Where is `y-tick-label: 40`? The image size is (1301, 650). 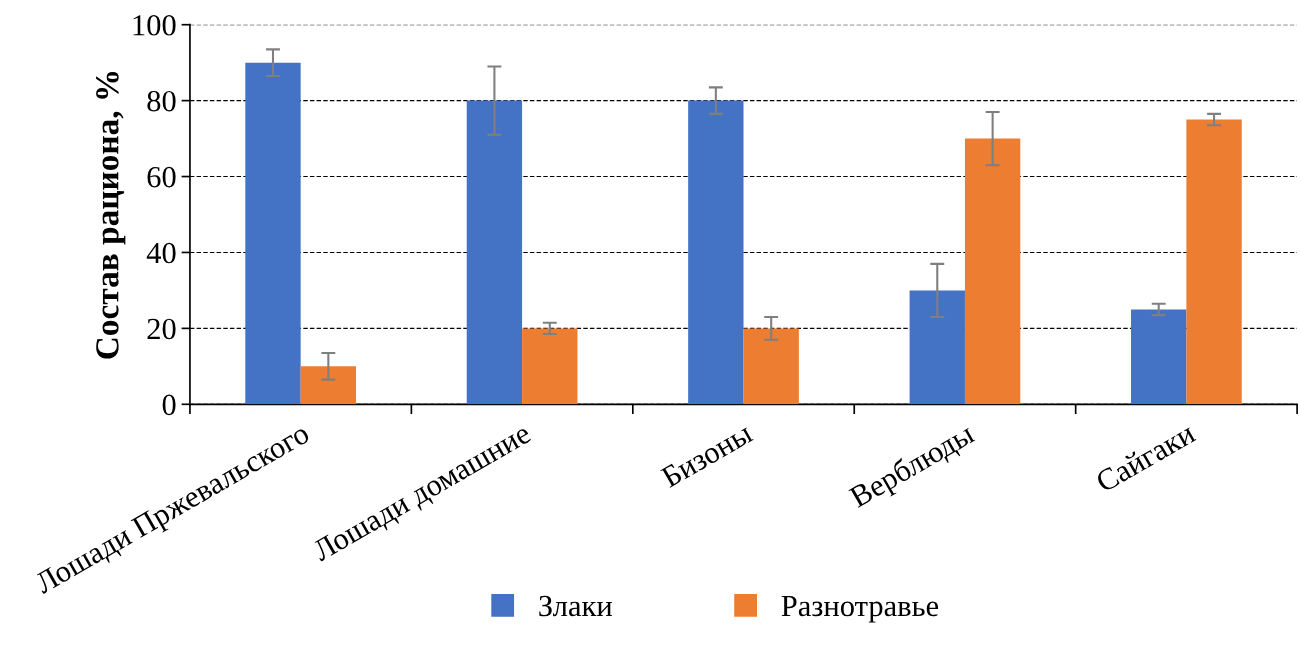
y-tick-label: 40 is located at coordinates (161, 253).